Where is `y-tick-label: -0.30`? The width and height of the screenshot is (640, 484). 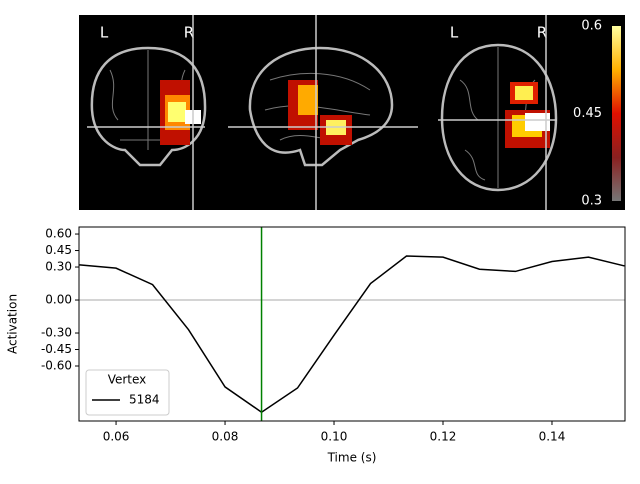 y-tick-label: -0.30 is located at coordinates (56, 333).